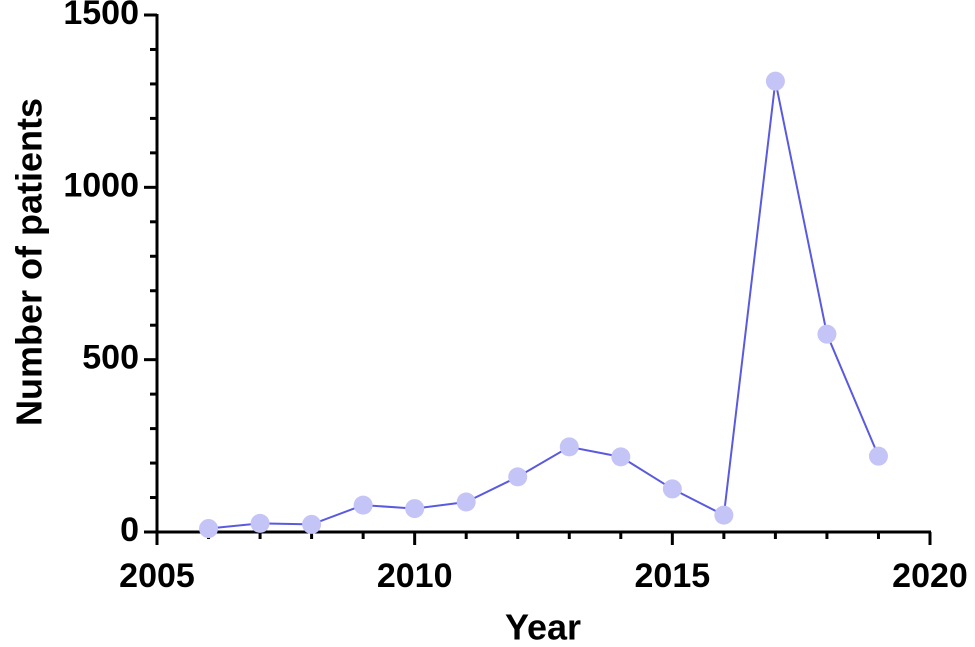  I want to click on x-tick-label: 2010, so click(415, 576).